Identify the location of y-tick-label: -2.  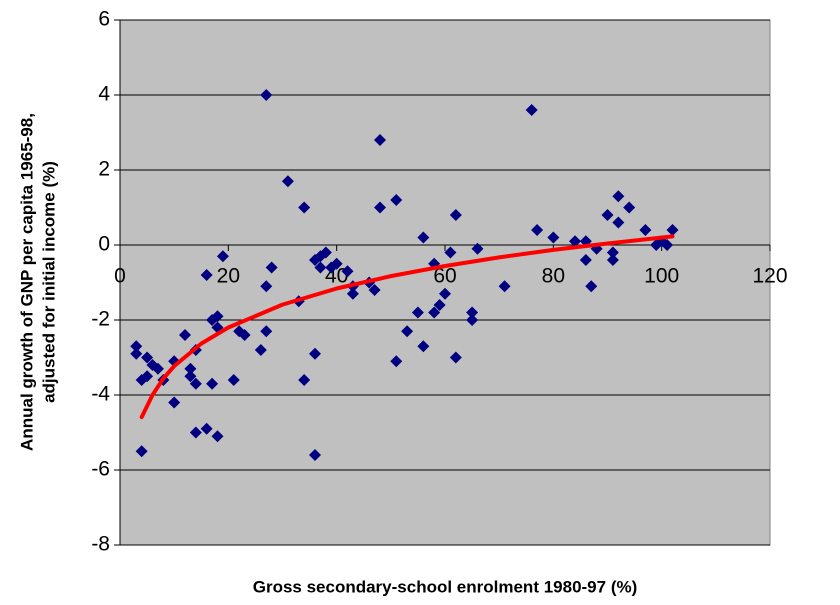
(100, 319).